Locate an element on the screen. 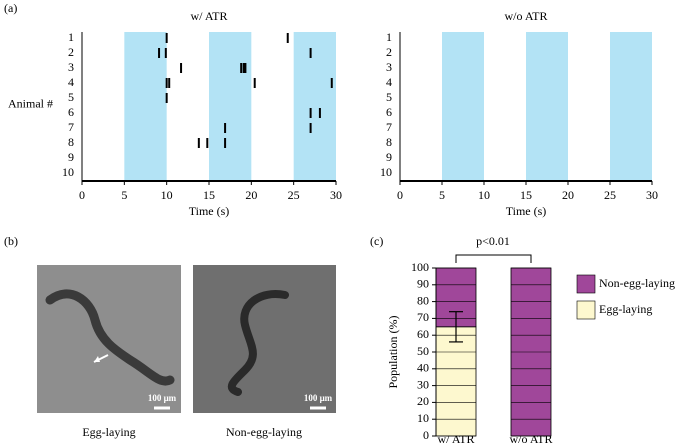 Image resolution: width=685 pixels, height=446 pixels. panel-label: (c) is located at coordinates (376, 241).